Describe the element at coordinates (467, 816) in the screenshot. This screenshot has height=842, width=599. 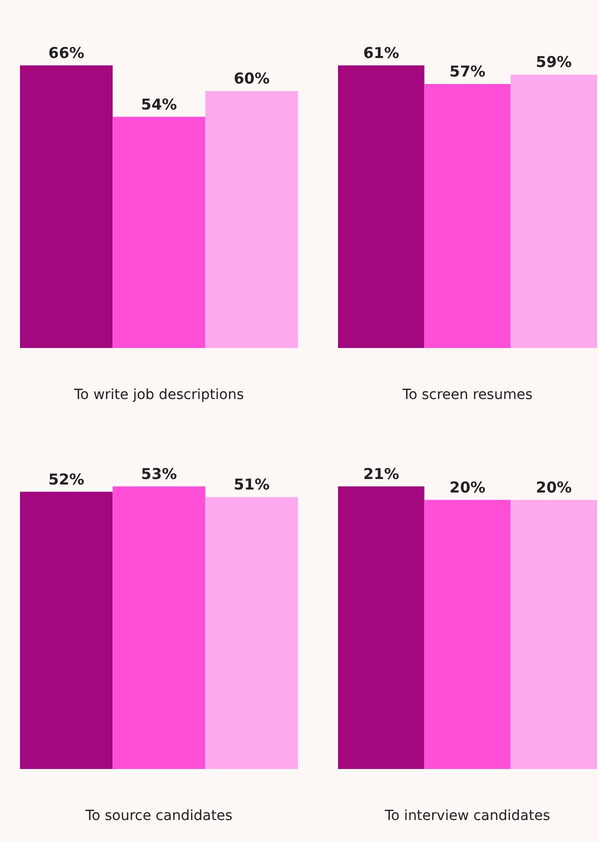
I see `x-axis-title: To interview candidates` at that location.